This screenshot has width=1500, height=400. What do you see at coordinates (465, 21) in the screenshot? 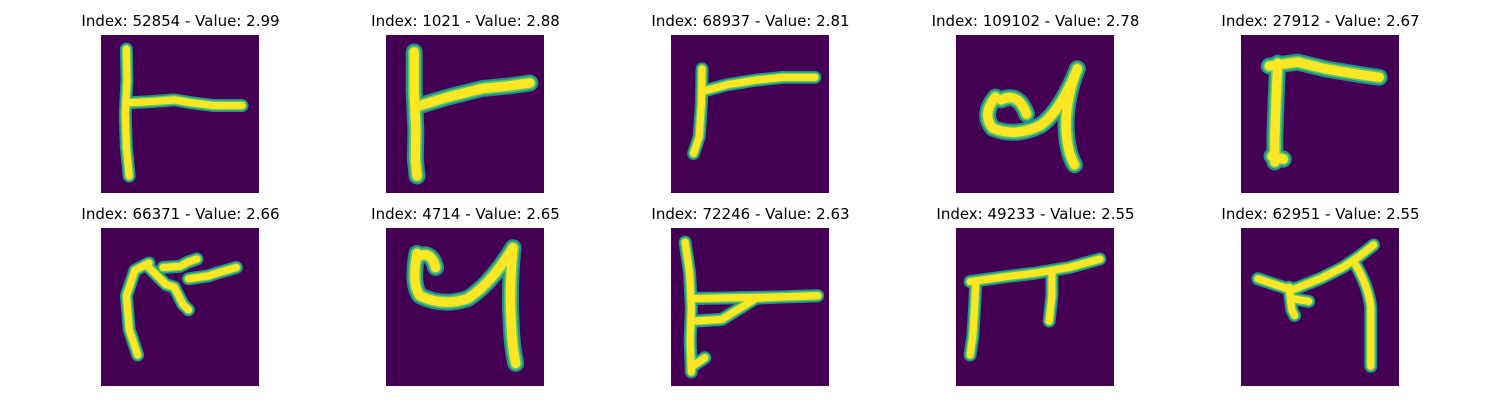
I see `panel-title: Index: 1021 - Value: 2.88` at bounding box center [465, 21].